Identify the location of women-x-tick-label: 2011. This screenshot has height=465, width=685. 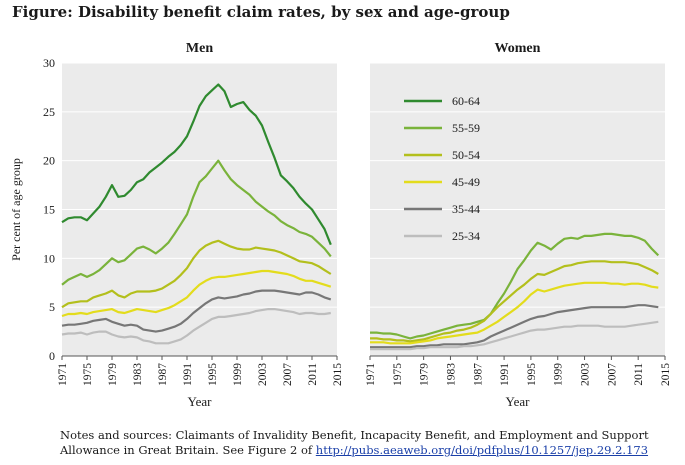
(639, 374).